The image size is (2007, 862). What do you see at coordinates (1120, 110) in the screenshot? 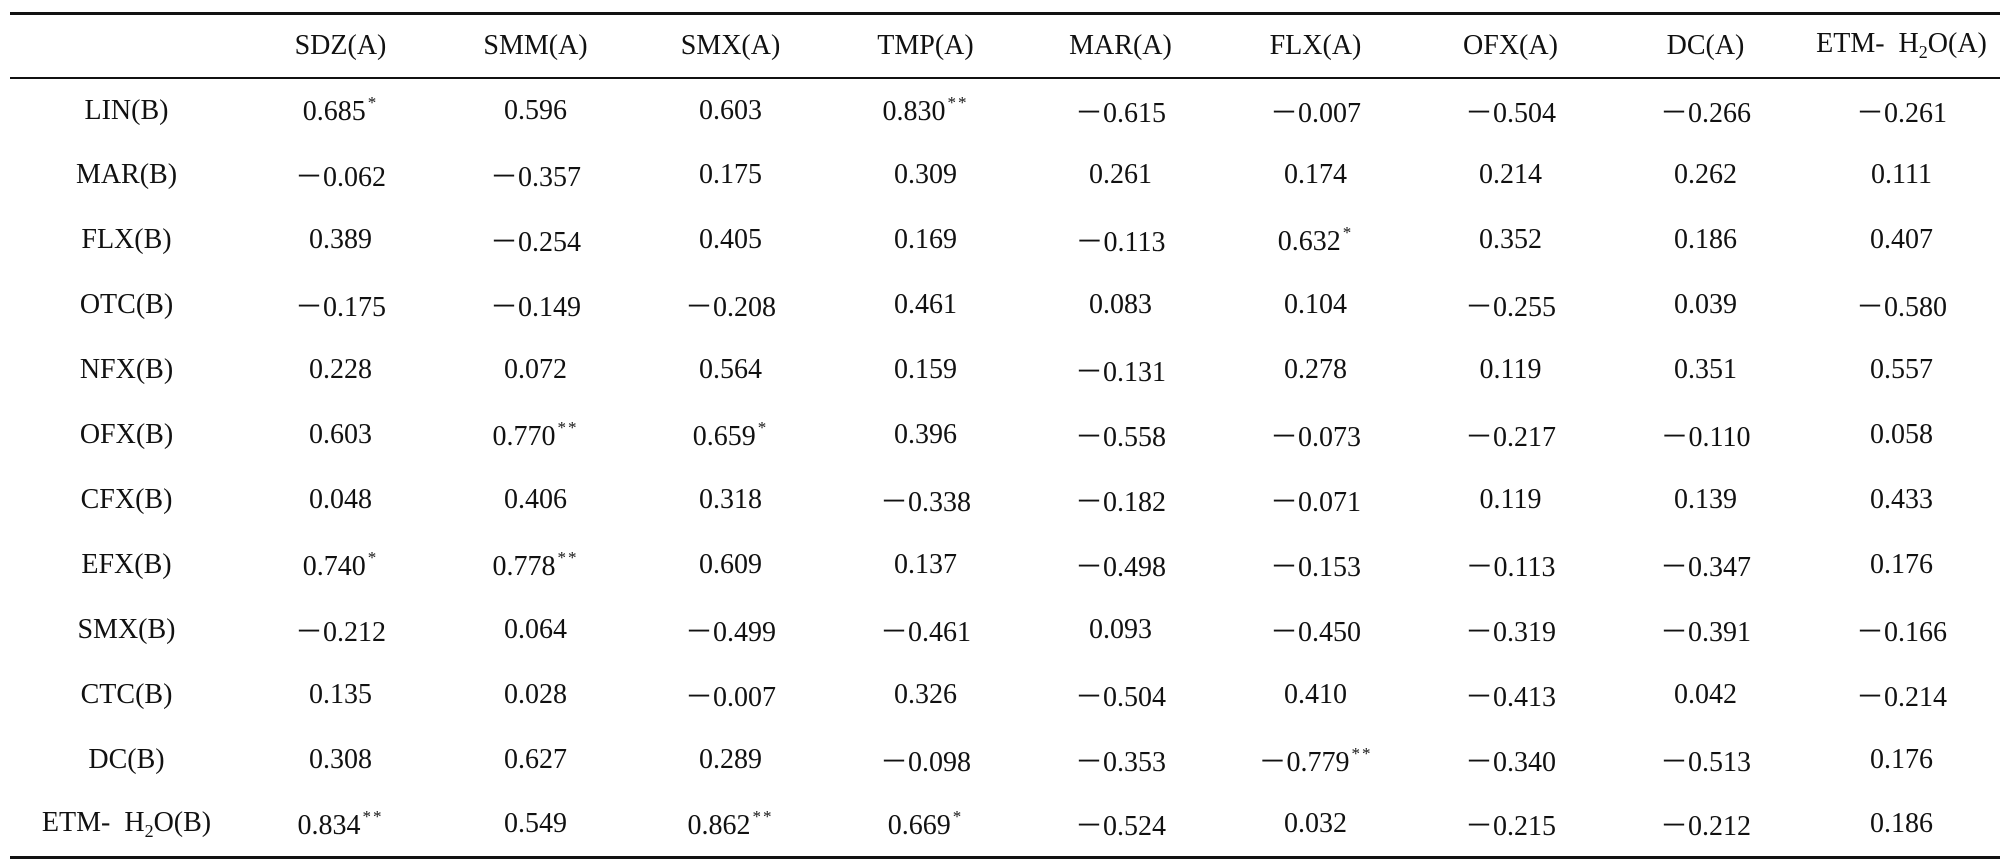
I see `table-cell: －0.615` at bounding box center [1120, 110].